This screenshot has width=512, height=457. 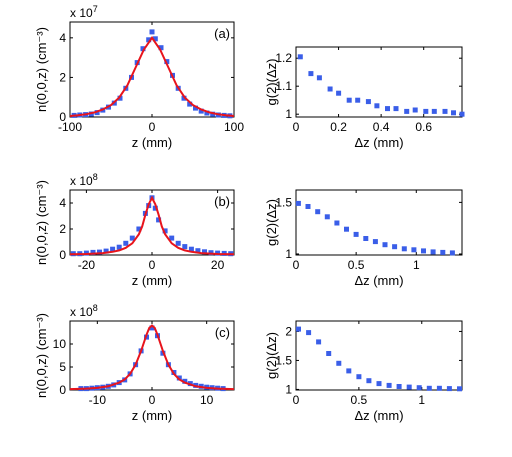 I want to click on panel-label: (a), so click(x=222, y=33).